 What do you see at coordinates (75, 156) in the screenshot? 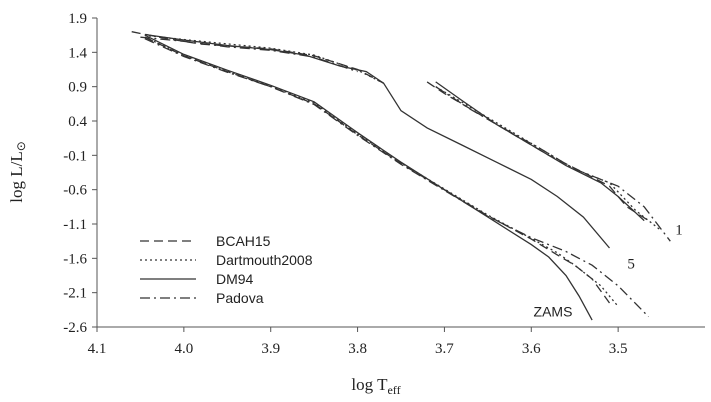
I see `y-tick-label: -0.1` at bounding box center [75, 156].